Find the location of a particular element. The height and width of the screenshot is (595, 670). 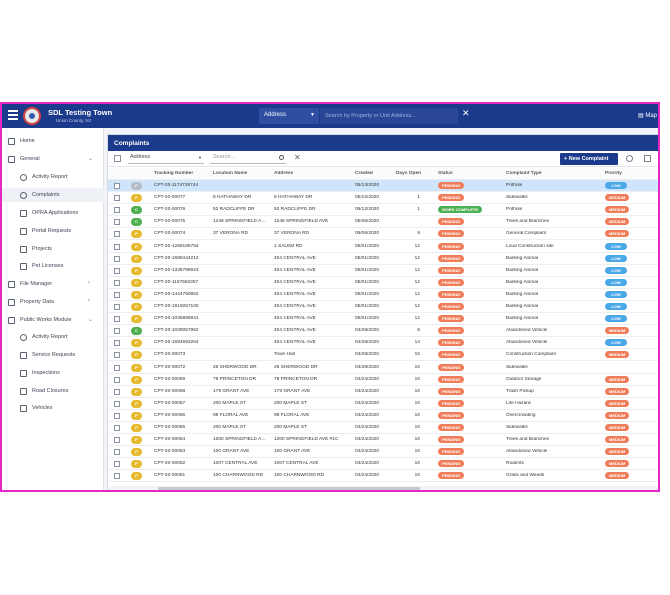

sidebar-item-label: Home is located at coordinates (27, 141).